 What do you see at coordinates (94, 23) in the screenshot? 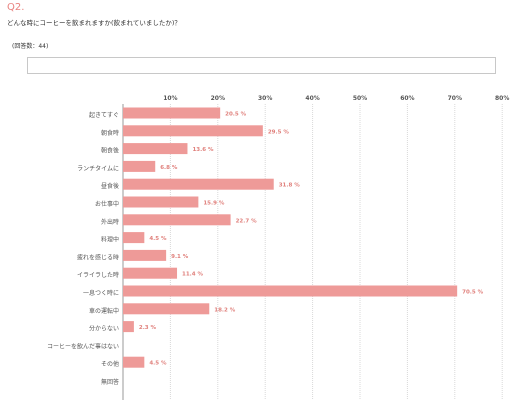
I see `question-text: どんな時にコーヒーを飲まれますか(飲まれていましたか)？` at bounding box center [94, 23].